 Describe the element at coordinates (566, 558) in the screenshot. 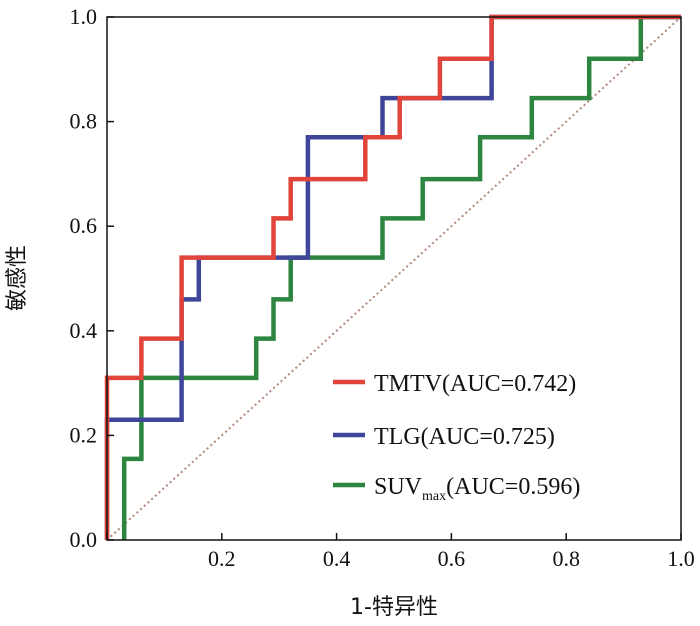

I see `x-tick-label: 0.8` at that location.